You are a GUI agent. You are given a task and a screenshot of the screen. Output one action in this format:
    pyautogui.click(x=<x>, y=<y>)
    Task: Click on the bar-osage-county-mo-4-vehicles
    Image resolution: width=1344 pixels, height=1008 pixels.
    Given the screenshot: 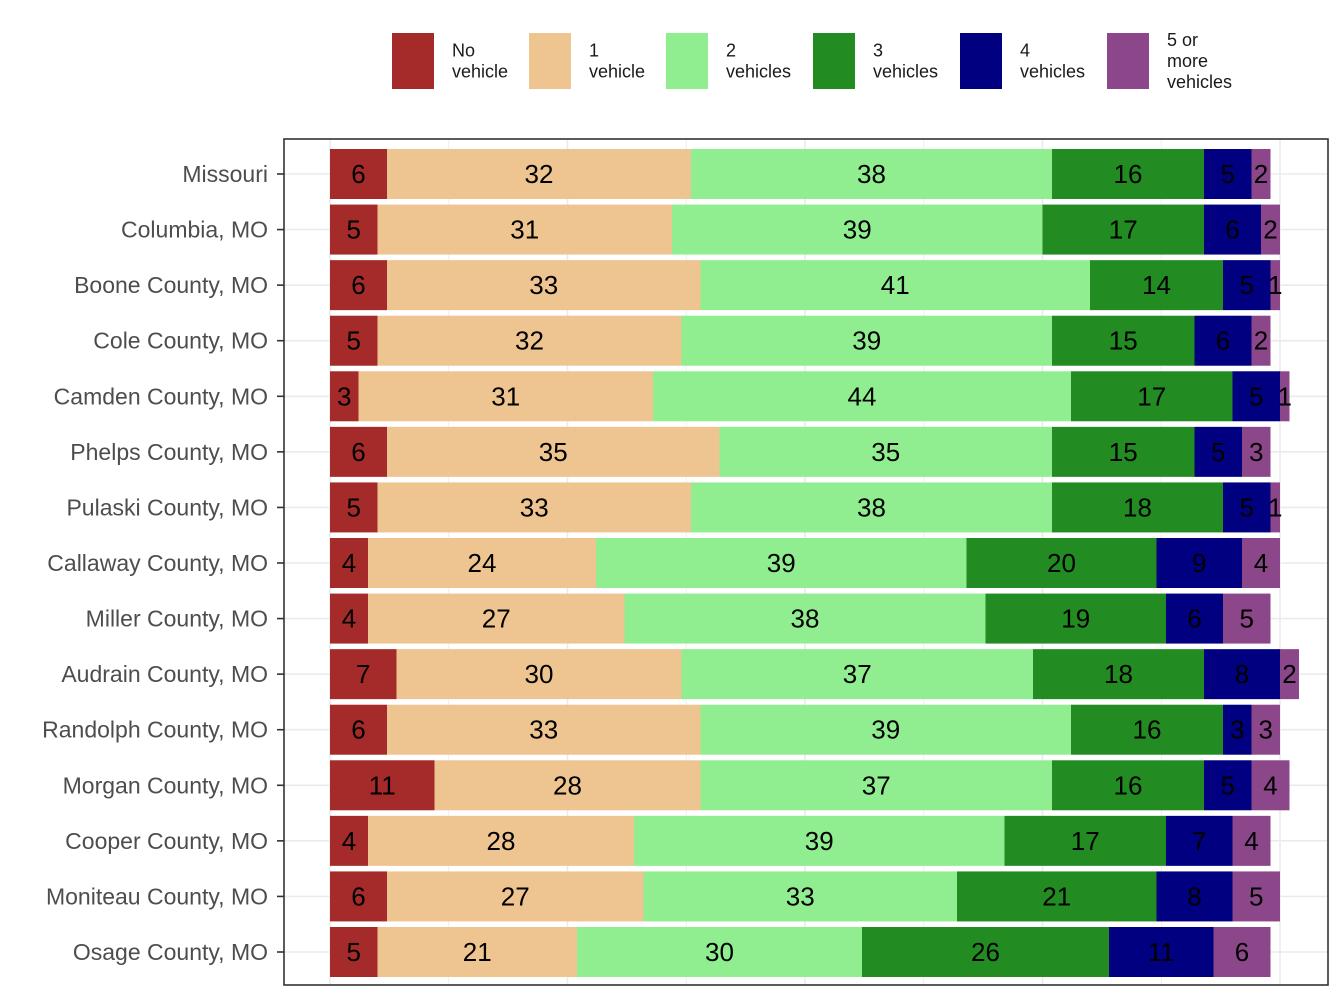 What is the action you would take?
    pyautogui.click(x=1161, y=952)
    